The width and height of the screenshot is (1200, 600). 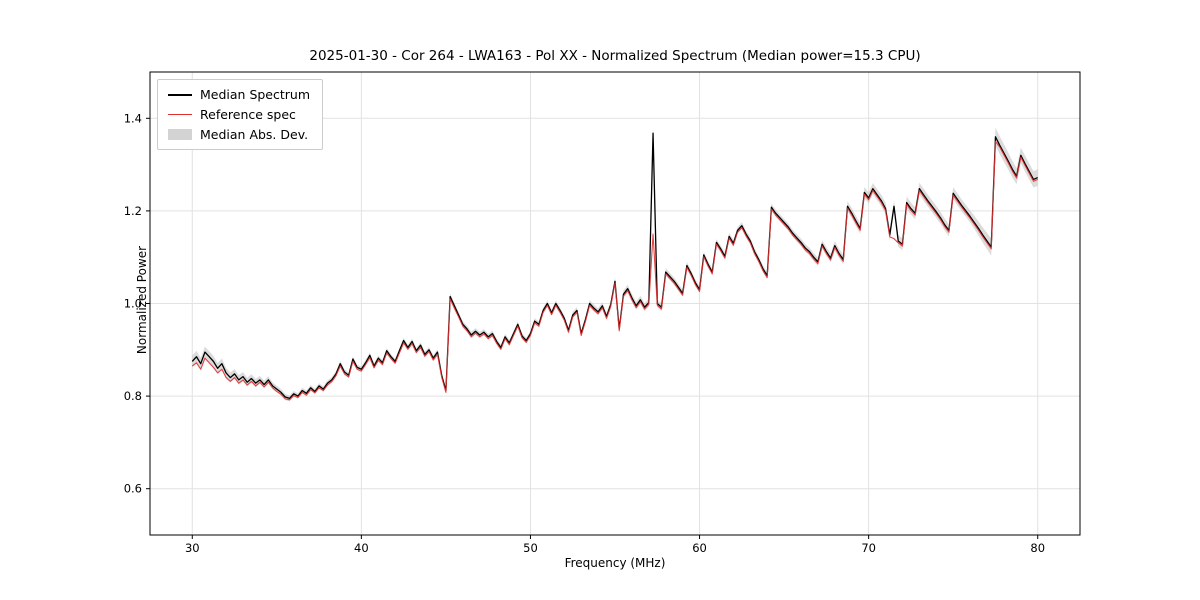 What do you see at coordinates (530, 548) in the screenshot?
I see `x-tick-label: 50` at bounding box center [530, 548].